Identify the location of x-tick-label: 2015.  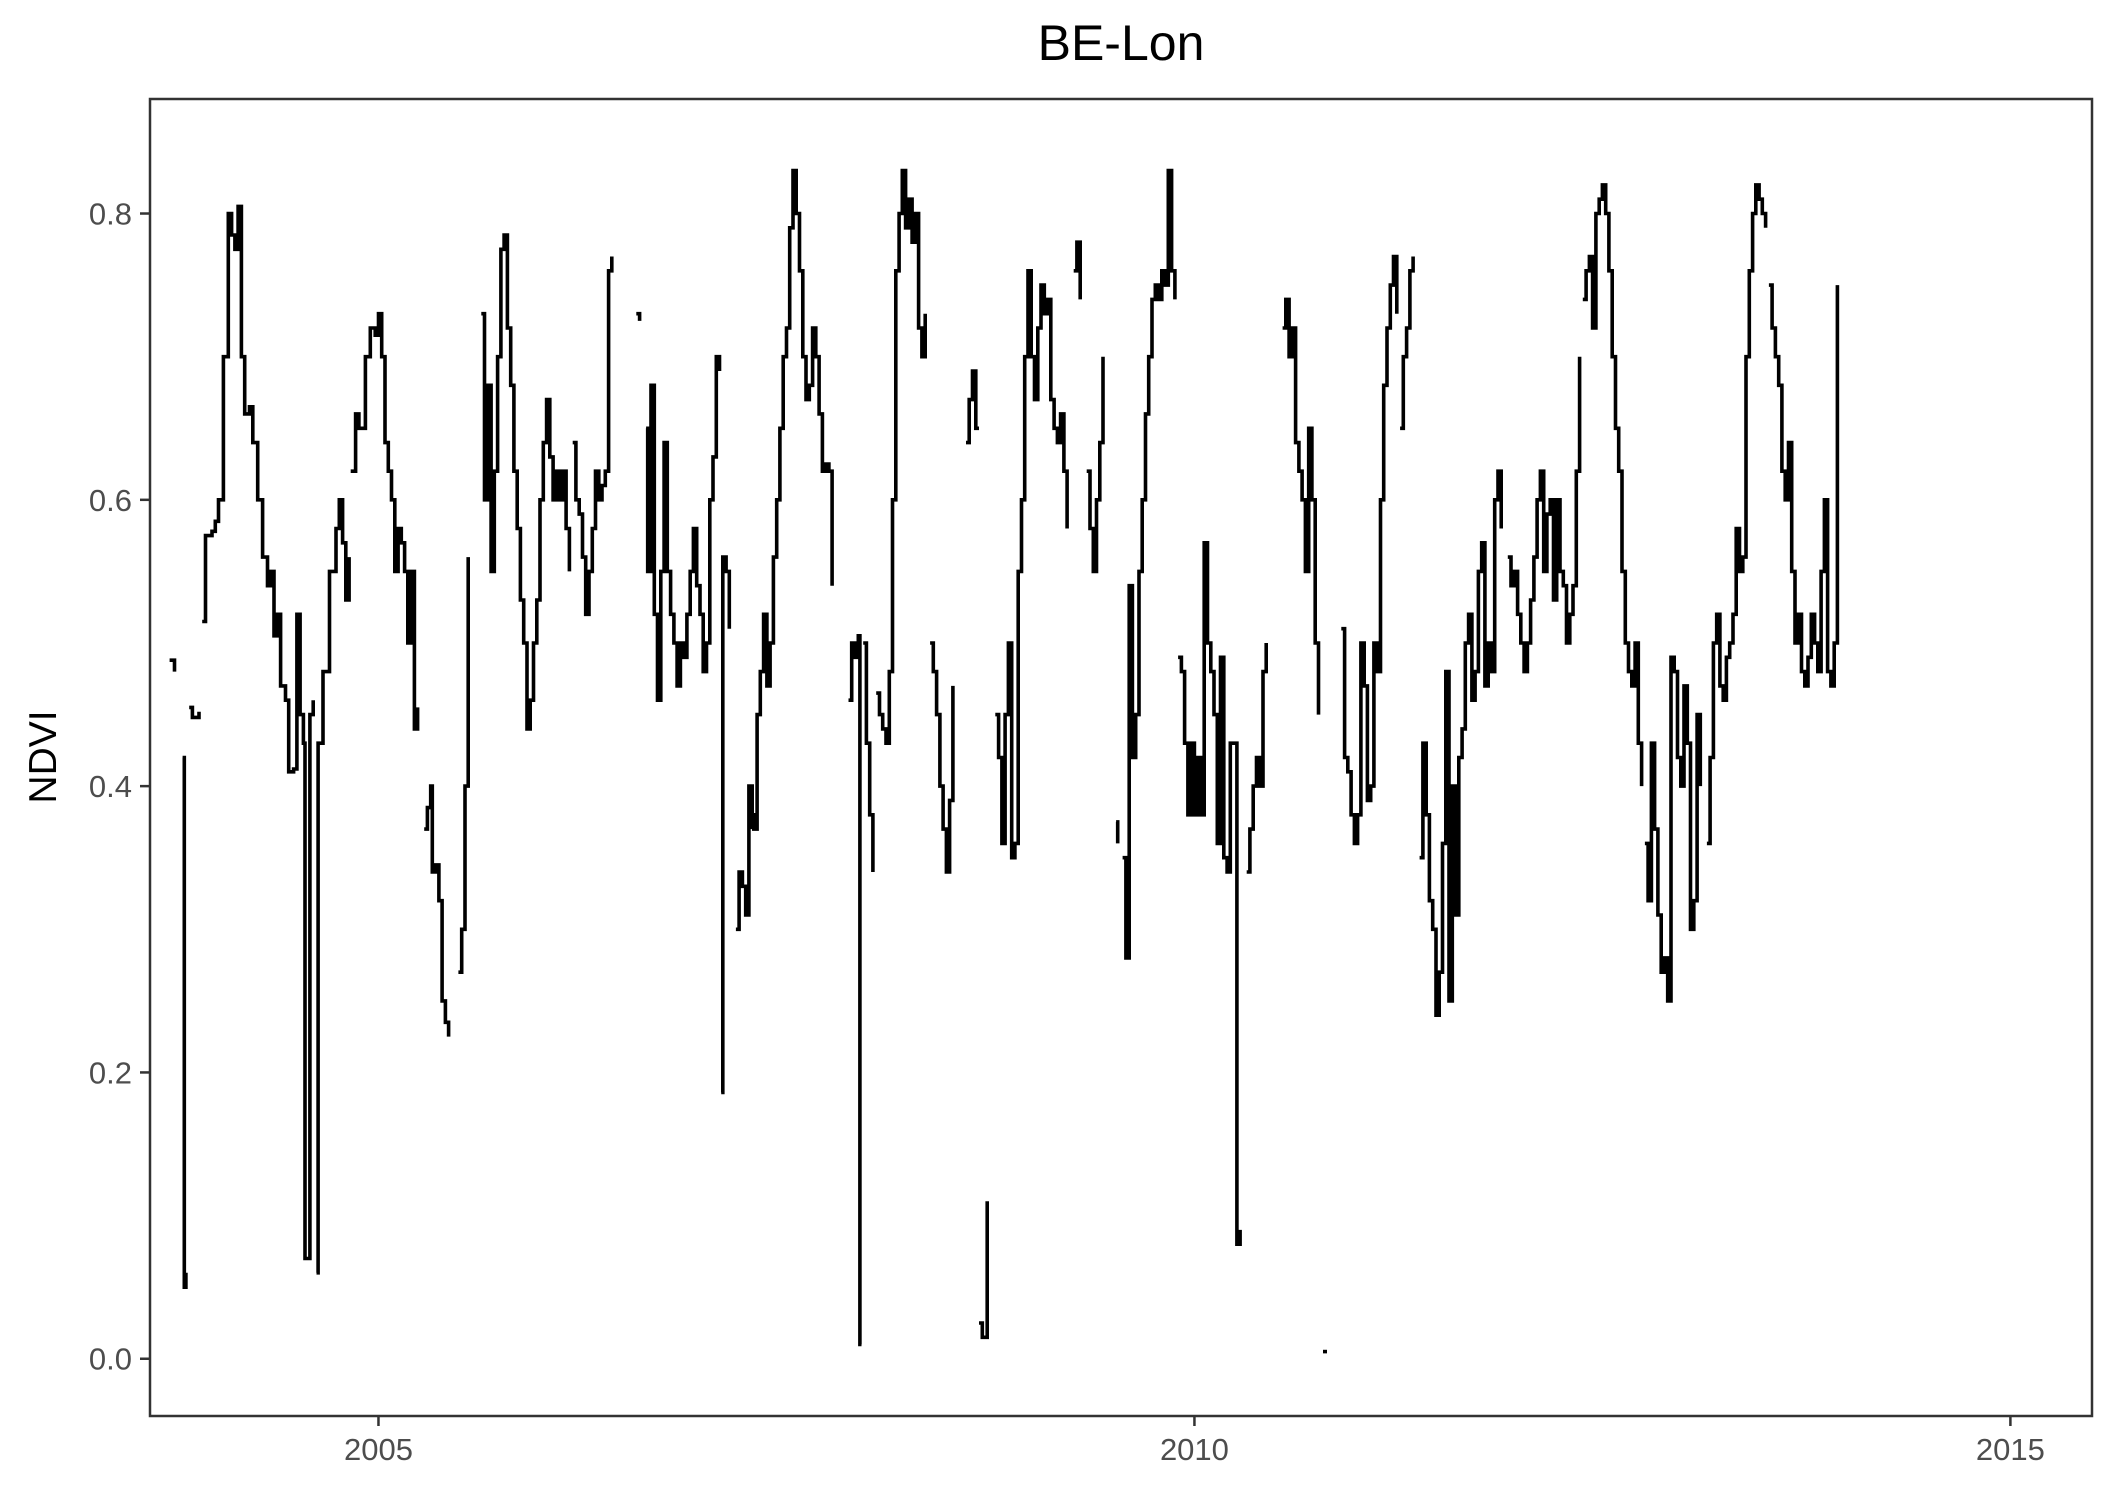
(2010, 1449).